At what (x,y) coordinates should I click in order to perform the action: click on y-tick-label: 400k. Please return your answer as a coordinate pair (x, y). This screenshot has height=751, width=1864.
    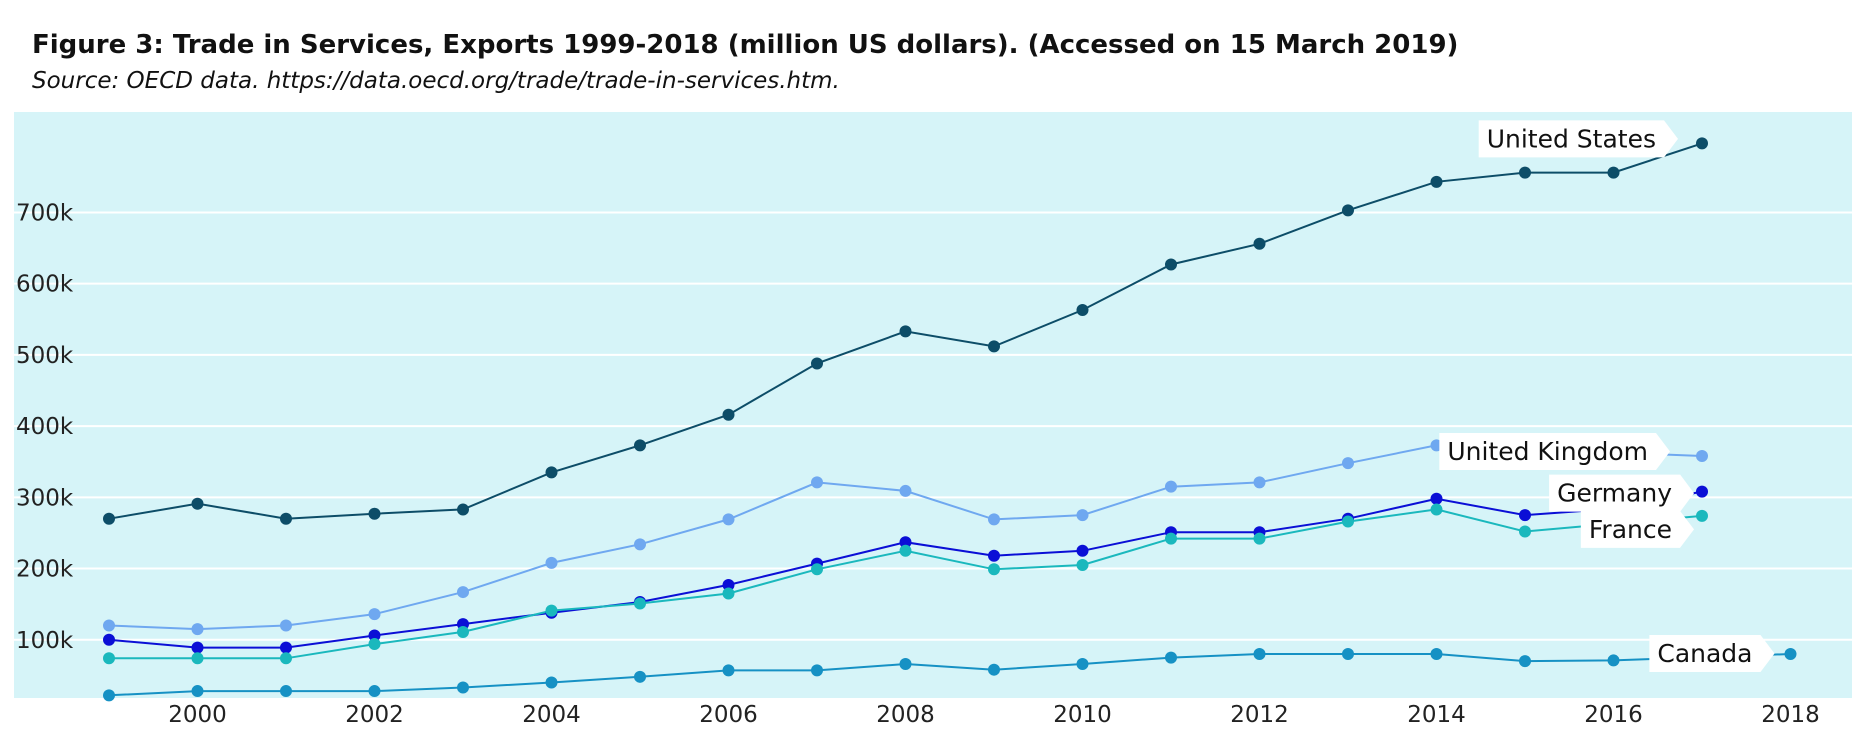
    Looking at the image, I should click on (45, 427).